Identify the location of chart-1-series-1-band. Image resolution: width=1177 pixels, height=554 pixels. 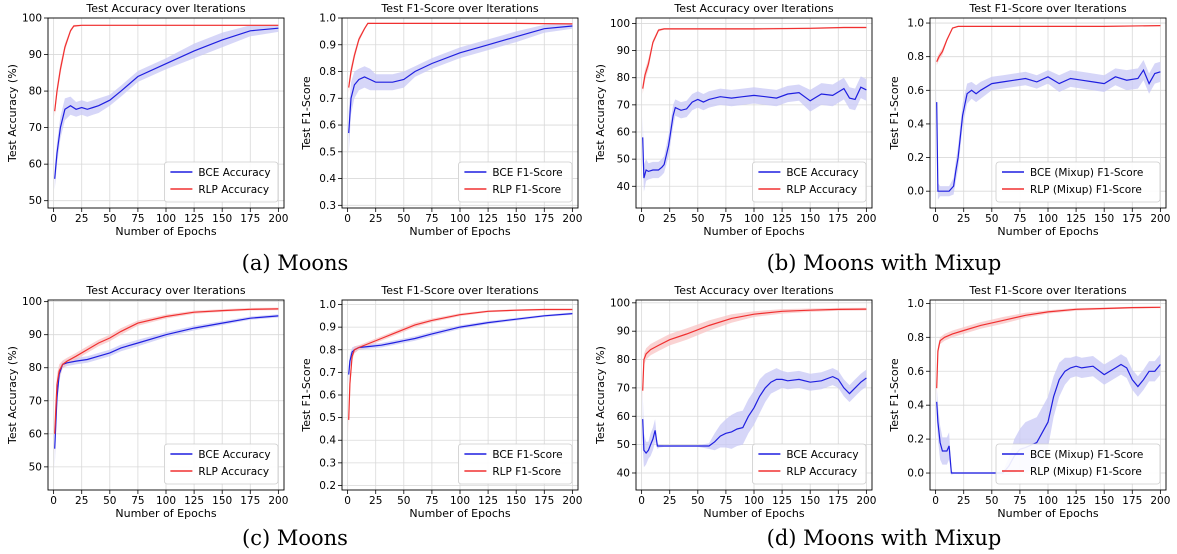
(166, 107).